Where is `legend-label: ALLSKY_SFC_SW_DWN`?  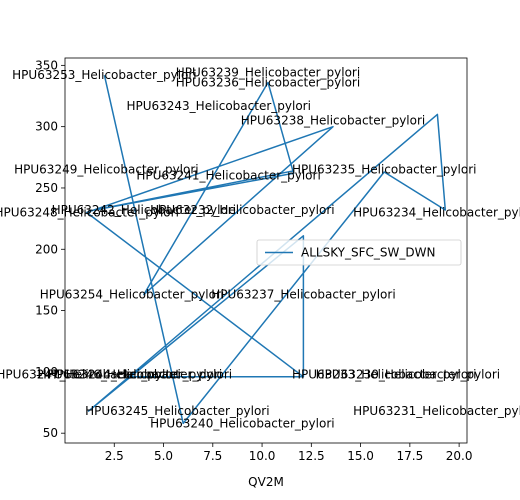
legend-label: ALLSKY_SFC_SW_DWN is located at coordinates (368, 253).